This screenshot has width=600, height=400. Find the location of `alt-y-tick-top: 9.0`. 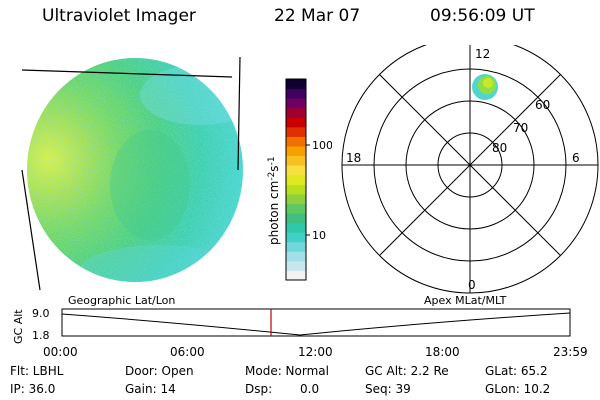

alt-y-tick-top: 9.0 is located at coordinates (41, 313).